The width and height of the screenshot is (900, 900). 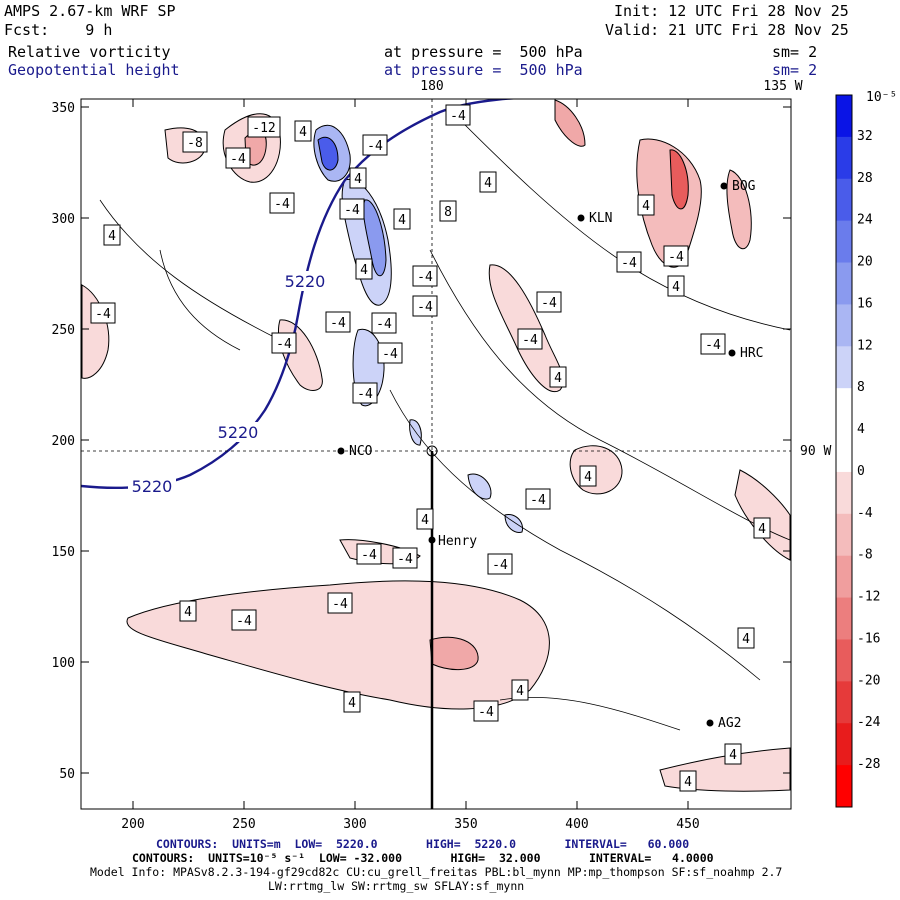 What do you see at coordinates (63, 441) in the screenshot?
I see `y-tick-label: 200` at bounding box center [63, 441].